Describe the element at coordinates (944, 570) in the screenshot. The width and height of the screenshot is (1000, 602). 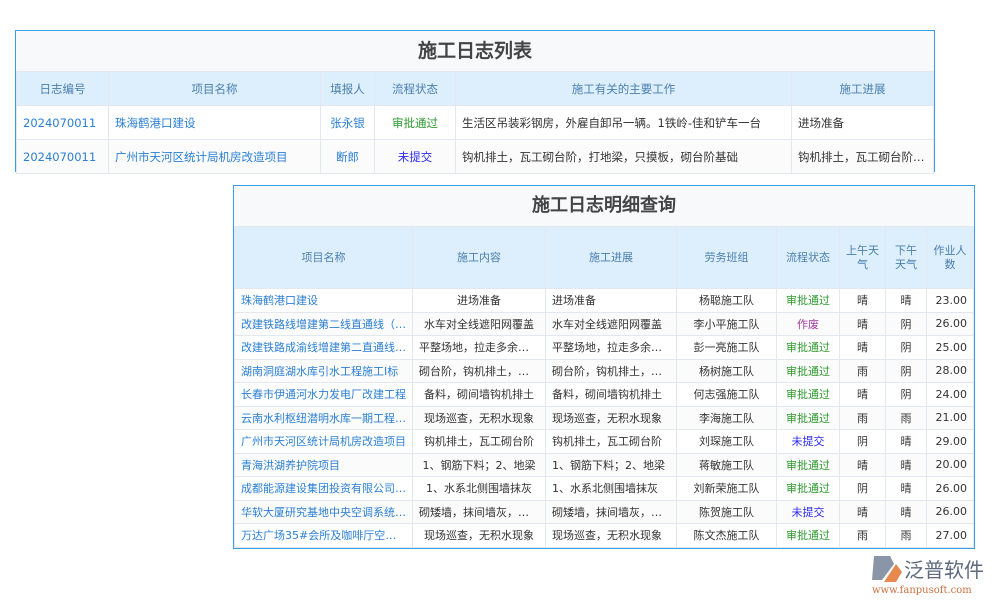
I see `svg-text: 泛普软件` at that location.